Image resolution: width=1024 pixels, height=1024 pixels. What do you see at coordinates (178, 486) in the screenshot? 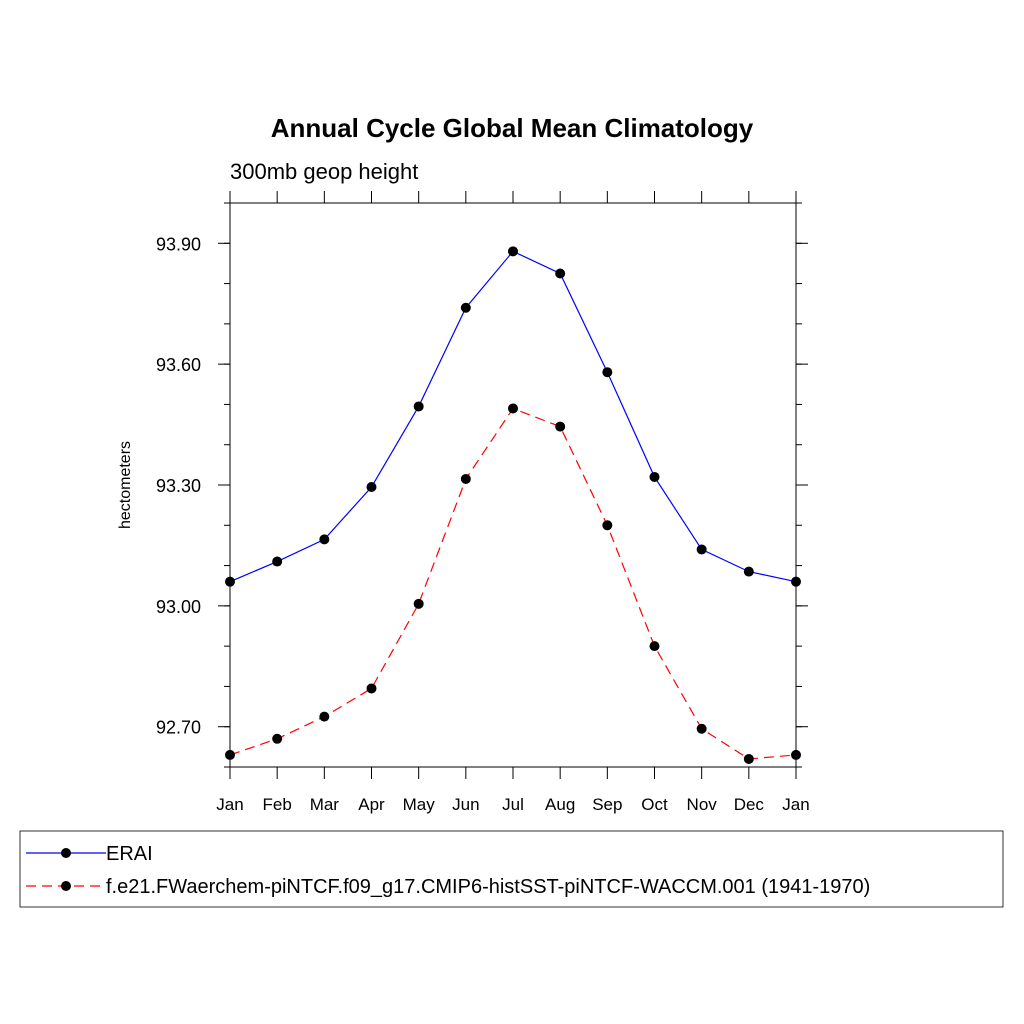
I see `y-tick-label: 93.30` at bounding box center [178, 486].